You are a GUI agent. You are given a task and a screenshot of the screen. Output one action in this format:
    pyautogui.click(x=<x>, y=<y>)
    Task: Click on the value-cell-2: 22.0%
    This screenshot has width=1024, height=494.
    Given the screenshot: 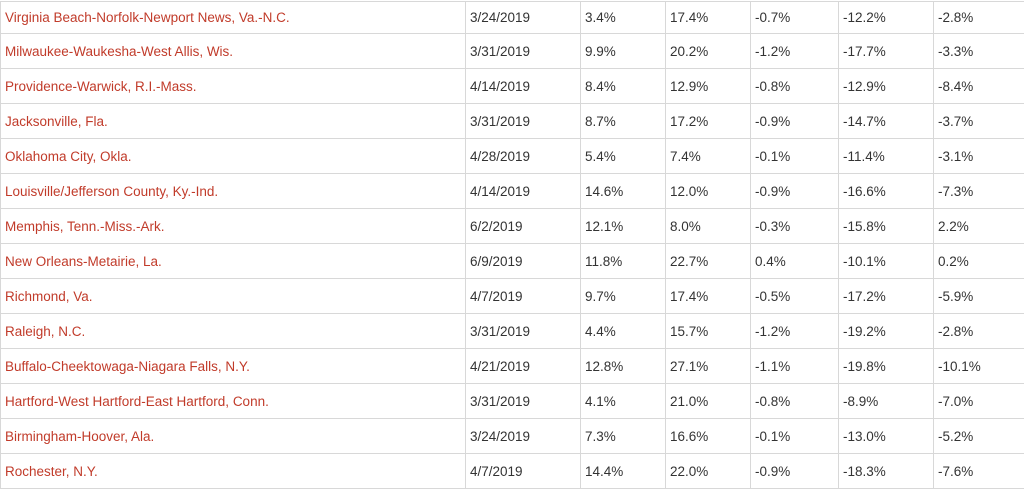 What is the action you would take?
    pyautogui.click(x=707, y=471)
    